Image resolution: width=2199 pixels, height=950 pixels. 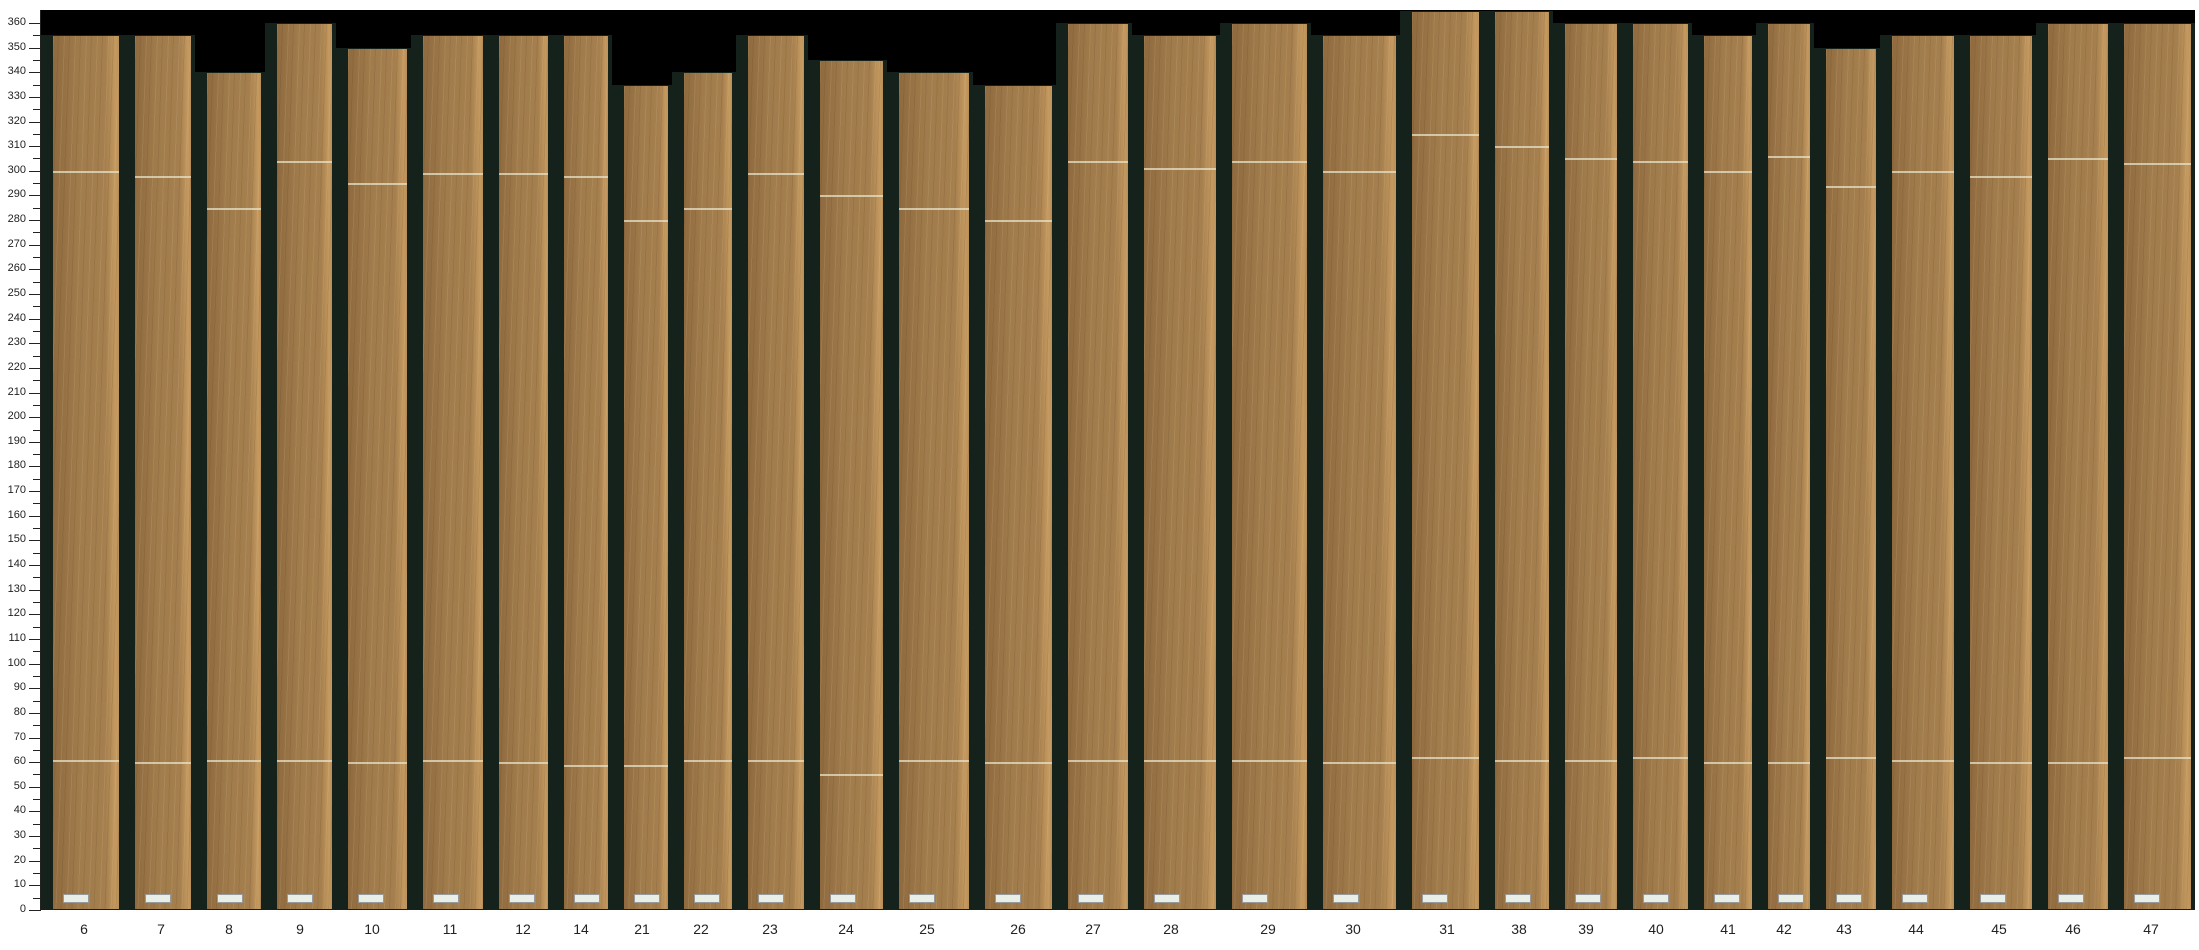 What do you see at coordinates (19, 884) in the screenshot?
I see `y-tick-label: 10` at bounding box center [19, 884].